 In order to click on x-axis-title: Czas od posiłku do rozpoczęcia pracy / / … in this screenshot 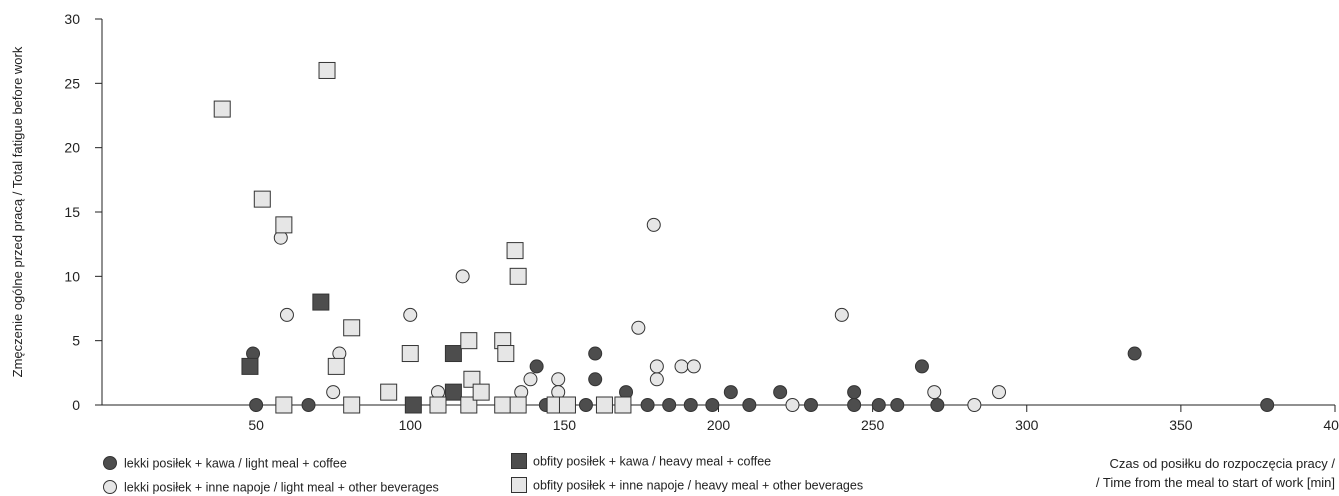, I will do `click(1216, 473)`.